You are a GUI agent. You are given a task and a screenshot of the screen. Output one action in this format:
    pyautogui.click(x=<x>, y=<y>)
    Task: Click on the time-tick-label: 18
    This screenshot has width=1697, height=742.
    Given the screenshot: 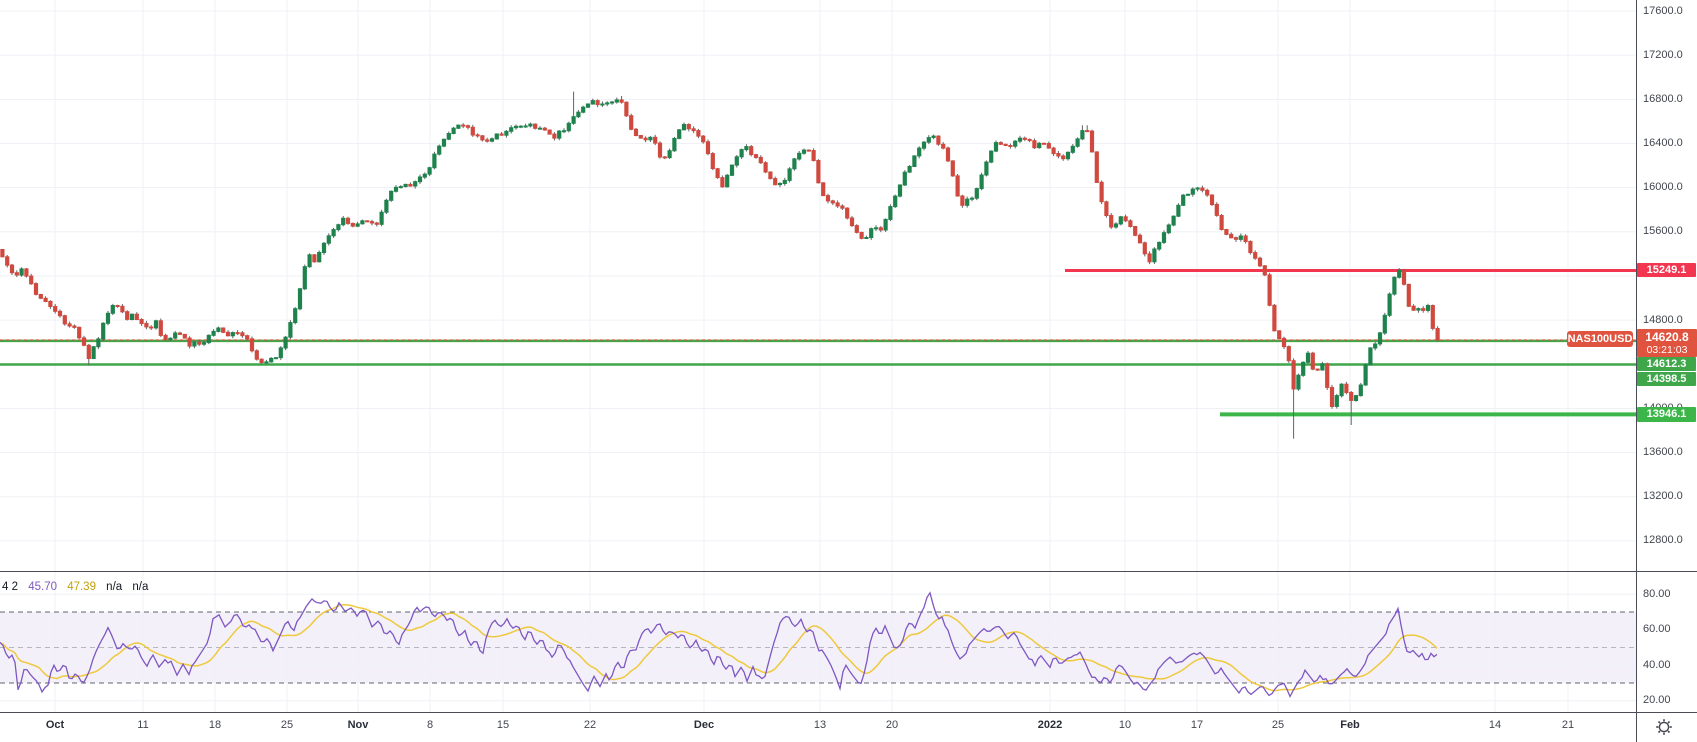 What is the action you would take?
    pyautogui.click(x=215, y=725)
    